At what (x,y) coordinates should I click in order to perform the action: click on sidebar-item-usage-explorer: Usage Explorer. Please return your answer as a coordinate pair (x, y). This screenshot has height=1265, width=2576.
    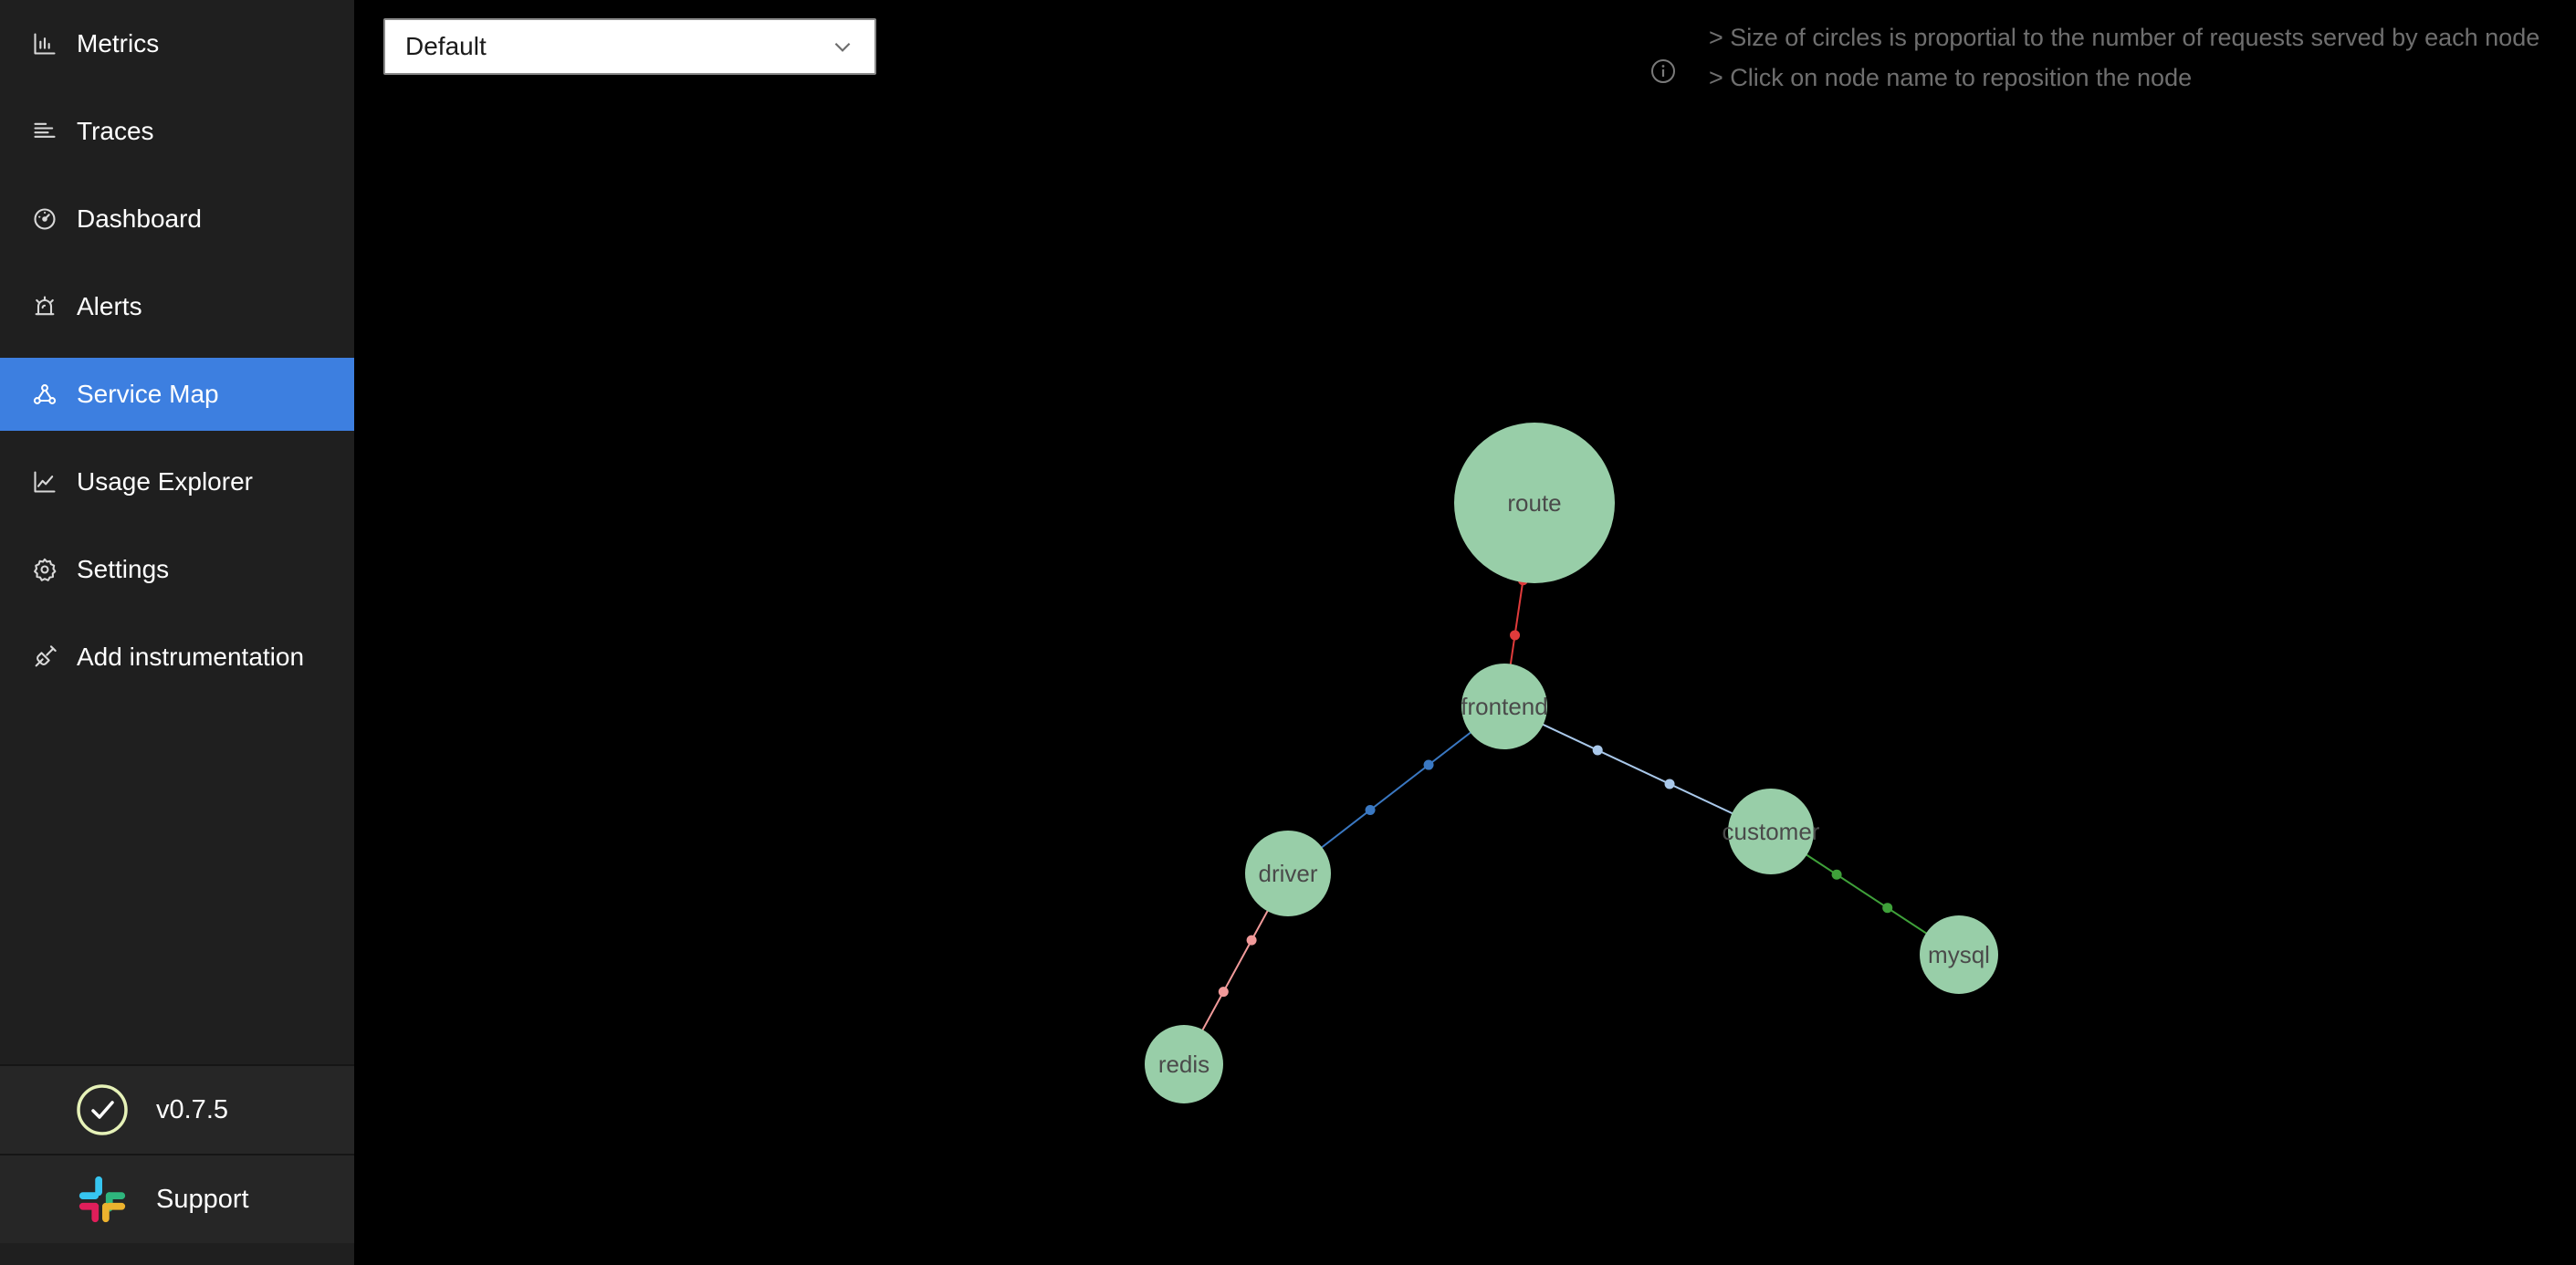
    Looking at the image, I should click on (177, 481).